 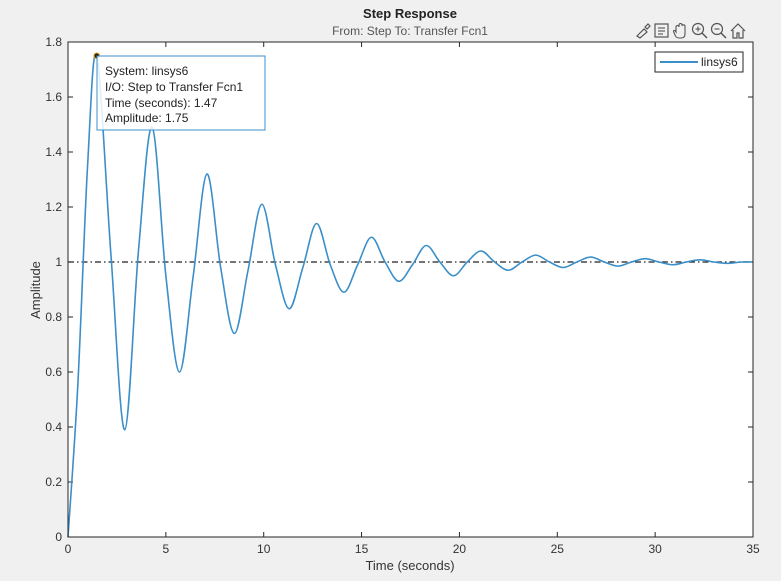 What do you see at coordinates (264, 549) in the screenshot?
I see `x-tick-label: 10` at bounding box center [264, 549].